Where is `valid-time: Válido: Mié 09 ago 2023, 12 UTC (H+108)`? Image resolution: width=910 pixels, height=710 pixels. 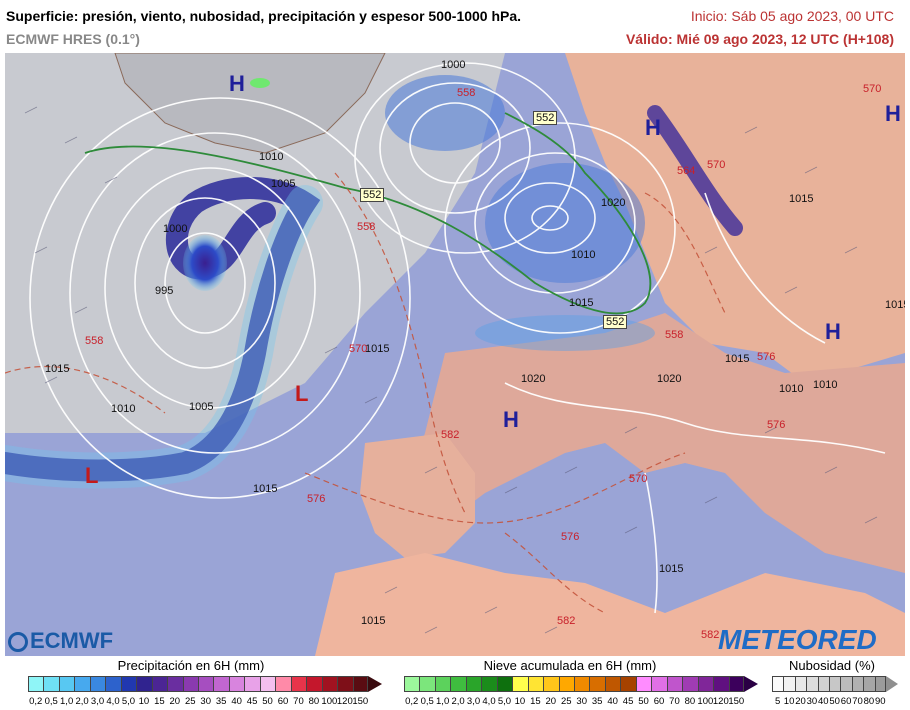 valid-time: Válido: Mié 09 ago 2023, 12 UTC (H+108) is located at coordinates (759, 39).